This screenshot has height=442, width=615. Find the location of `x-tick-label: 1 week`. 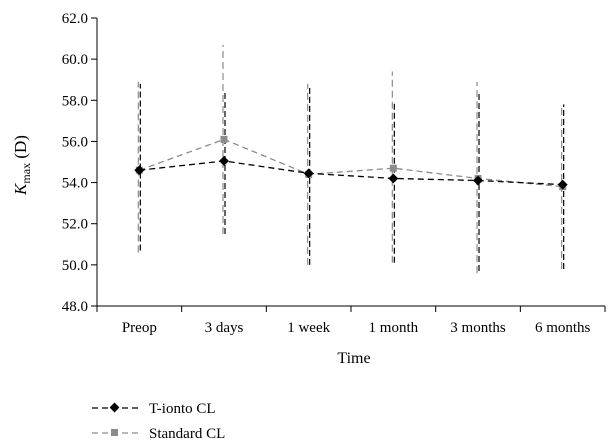

x-tick-label: 1 week is located at coordinates (308, 328).